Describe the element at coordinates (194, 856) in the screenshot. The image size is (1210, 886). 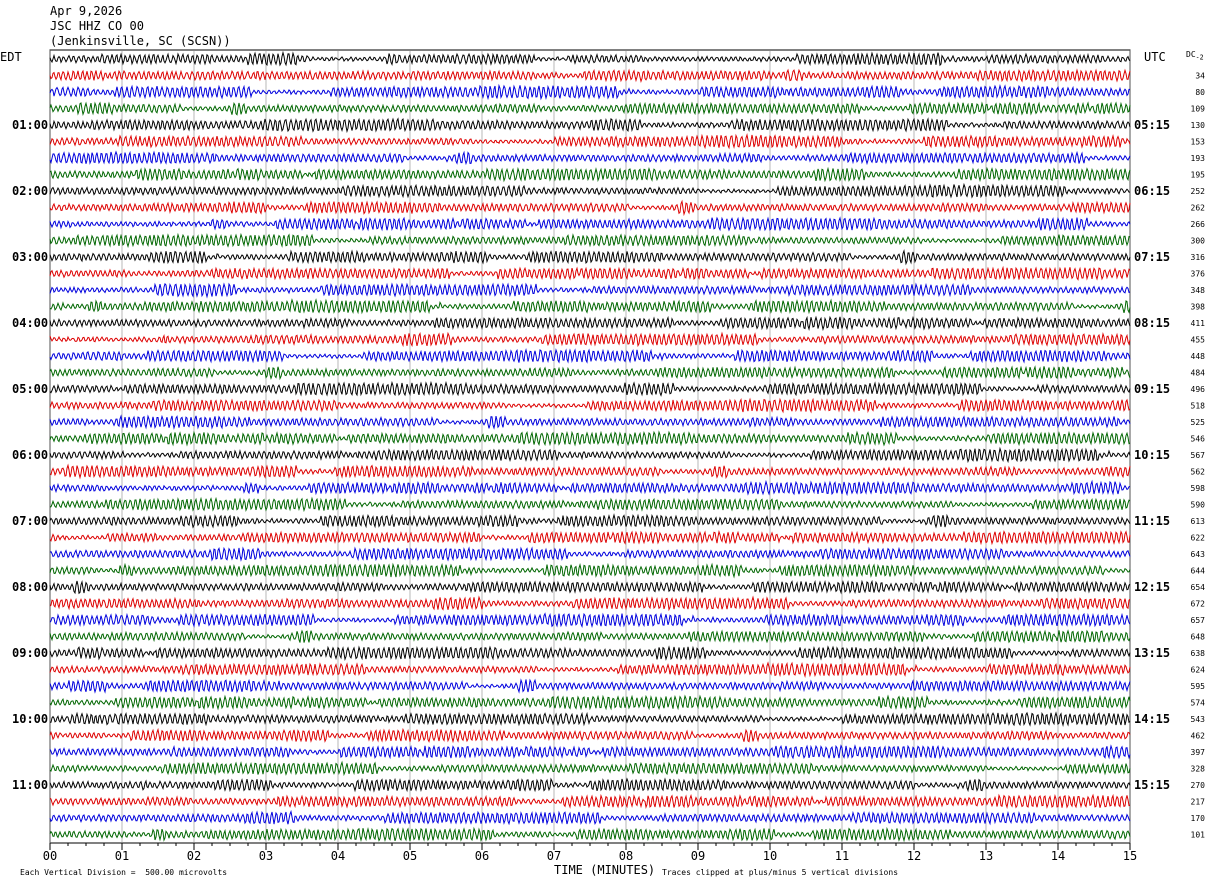
I see `x-tick-label: 02` at that location.